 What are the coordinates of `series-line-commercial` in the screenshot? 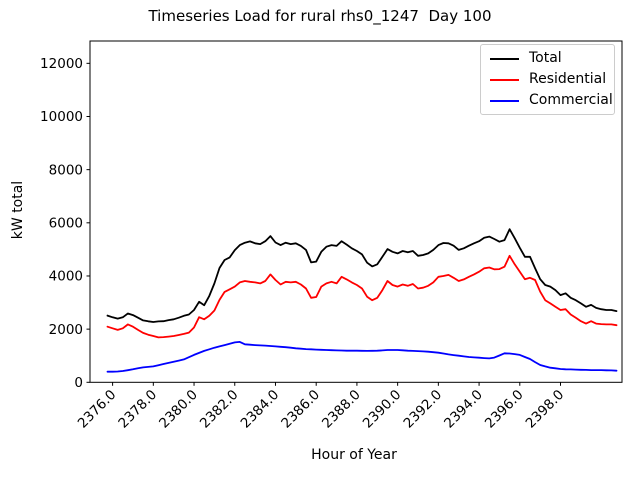 It's located at (362, 356).